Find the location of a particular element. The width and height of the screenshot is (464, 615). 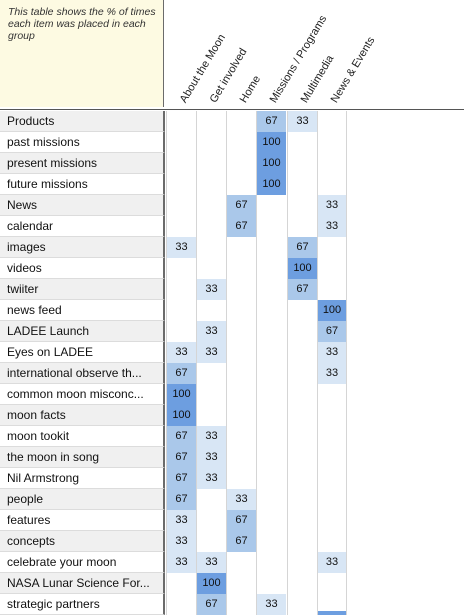

row-label: future missions is located at coordinates (82, 184).